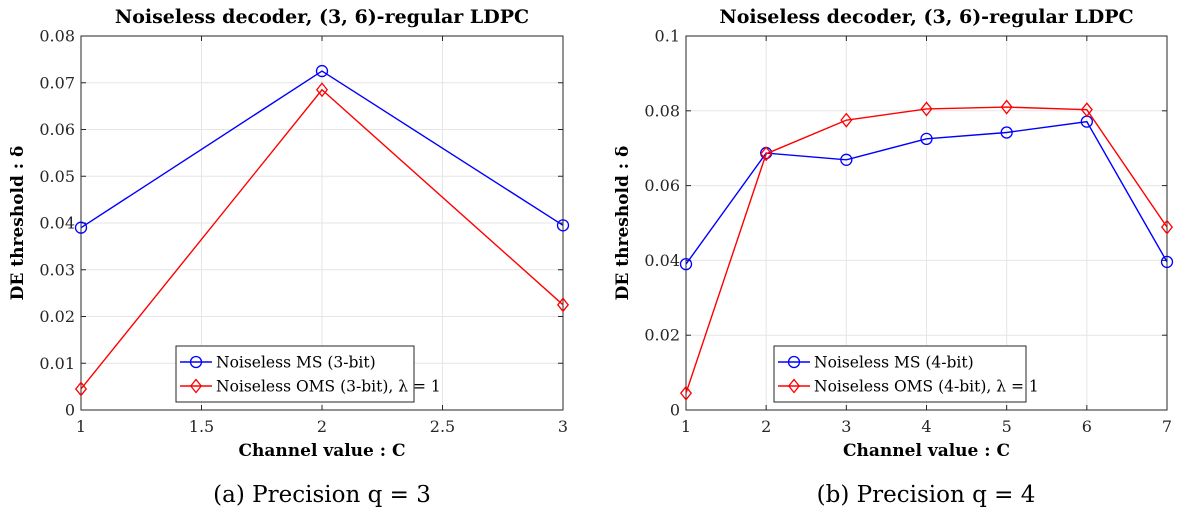 The height and width of the screenshot is (515, 1181). I want to click on legend-label: Noiseless MS (3-bit), so click(296, 363).